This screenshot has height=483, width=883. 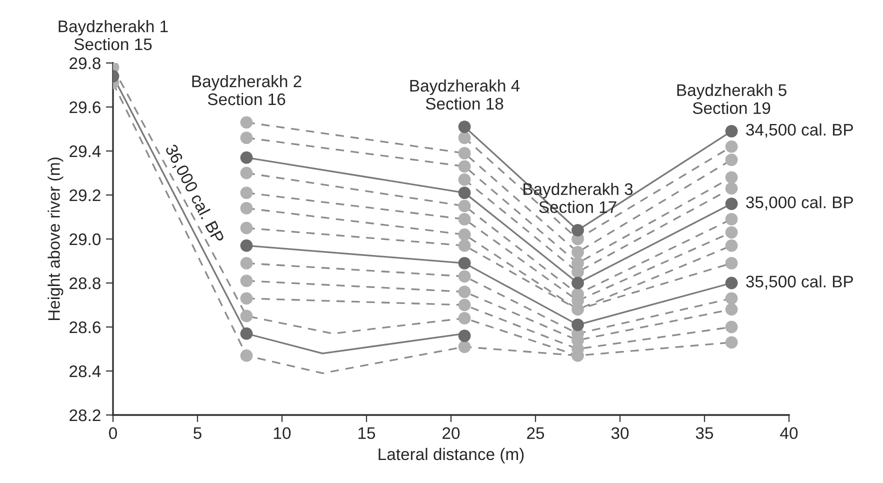 I want to click on y-tick-label: 29.8, so click(x=85, y=63).